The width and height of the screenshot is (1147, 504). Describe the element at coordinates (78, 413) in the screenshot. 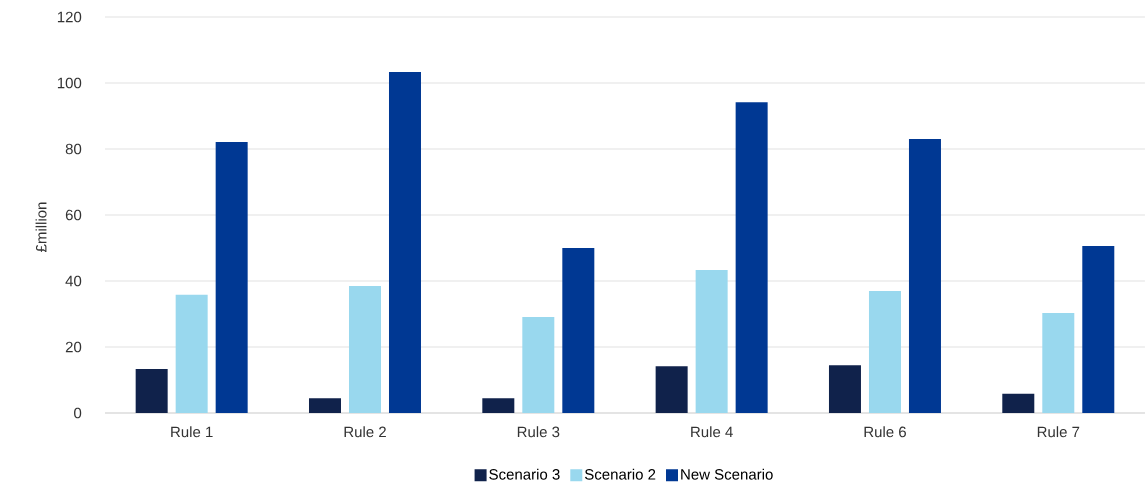

I see `y-tick-label: 0` at that location.